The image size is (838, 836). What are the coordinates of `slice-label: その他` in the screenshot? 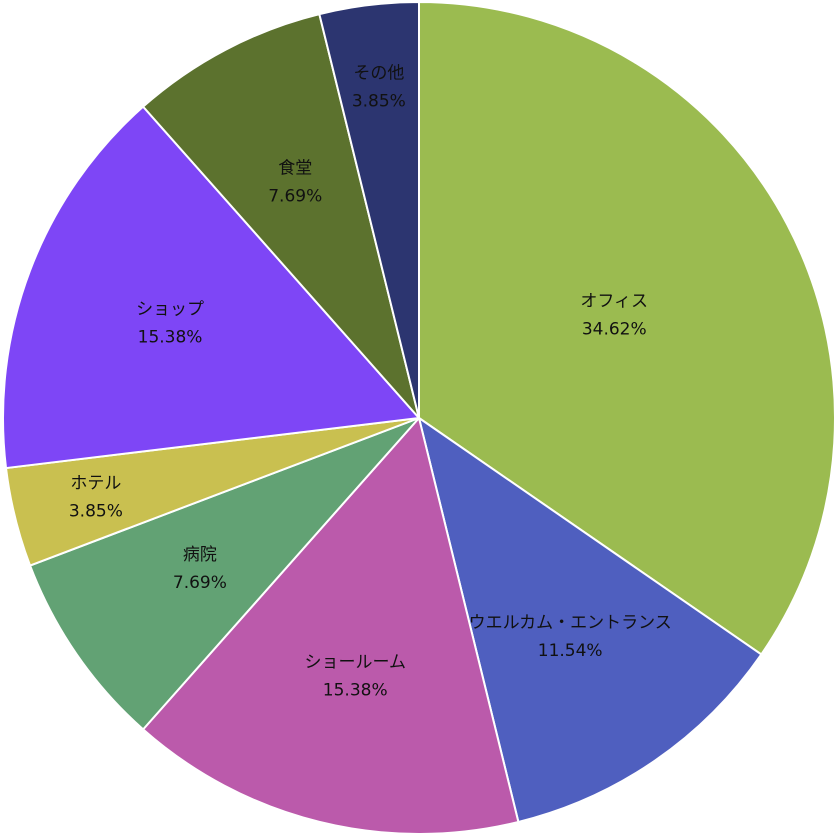 It's located at (378, 74).